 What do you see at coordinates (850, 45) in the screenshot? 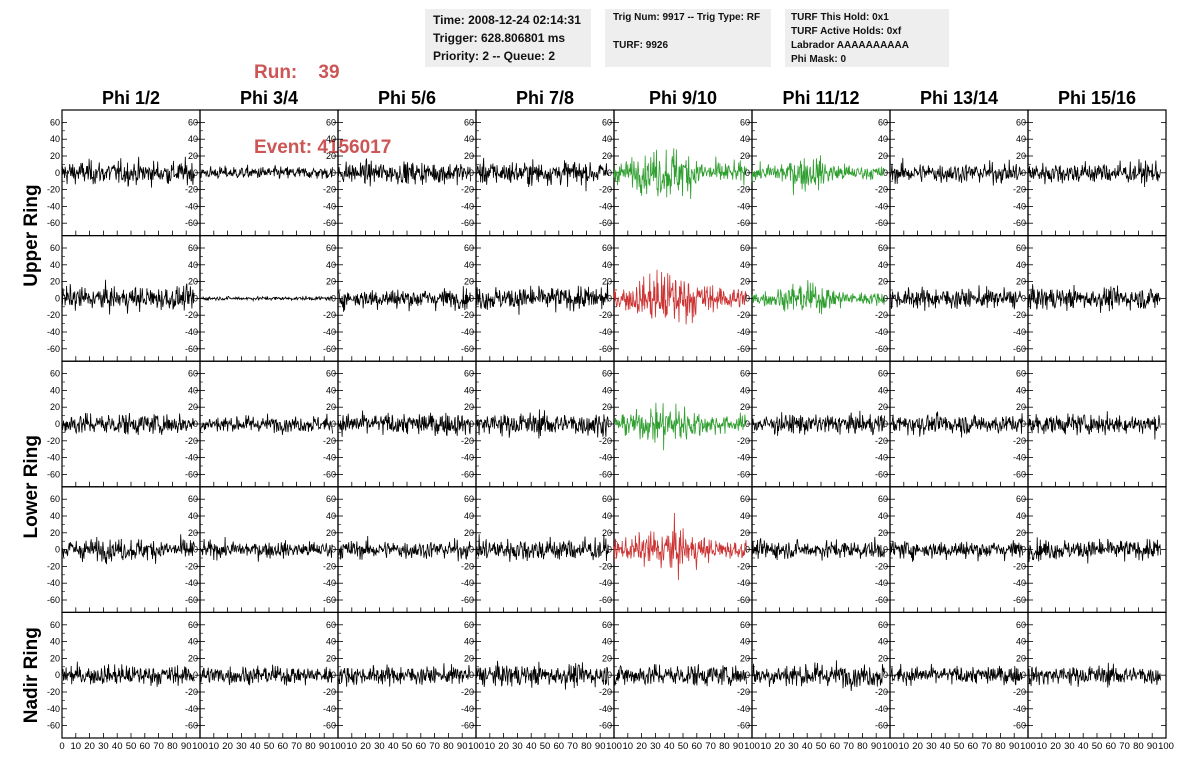
I see `labrador-line: Labrador AAAAAAAAAA` at bounding box center [850, 45].